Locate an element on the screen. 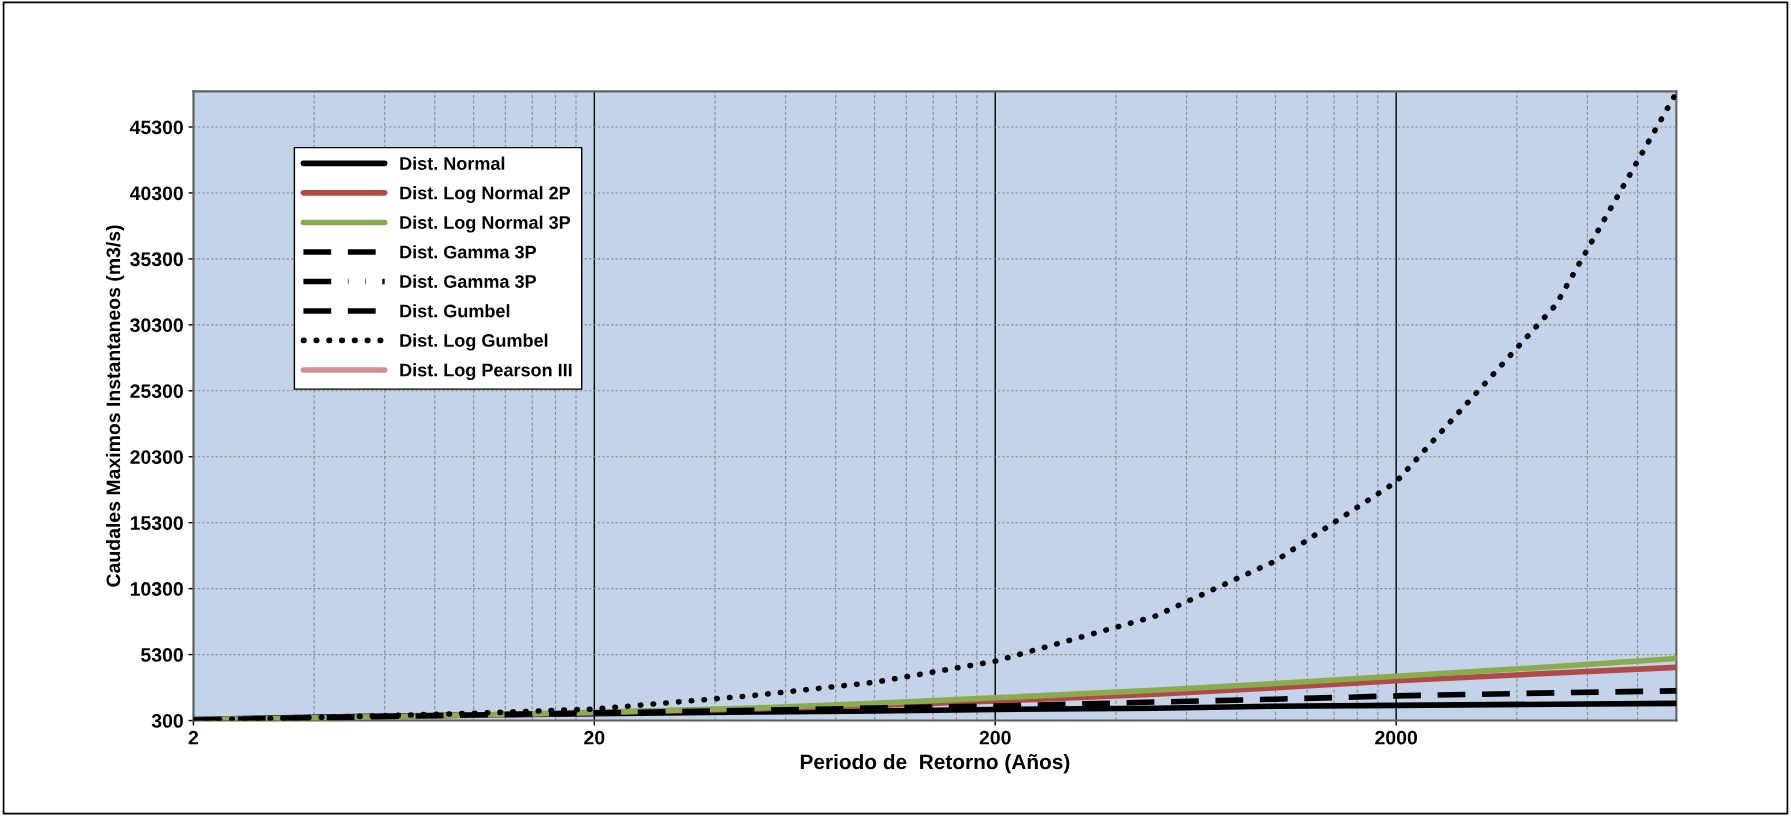  legend-label: Dist. Log Pearson III is located at coordinates (486, 372).